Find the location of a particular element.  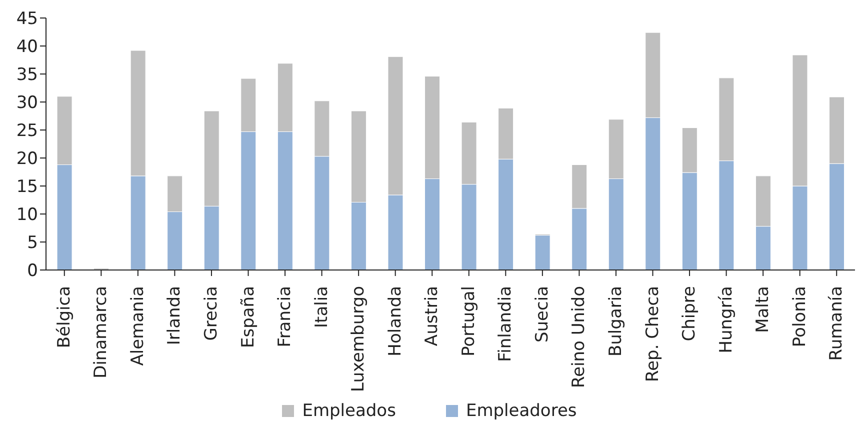

x-tick-label: Rumanía is located at coordinates (836, 323).